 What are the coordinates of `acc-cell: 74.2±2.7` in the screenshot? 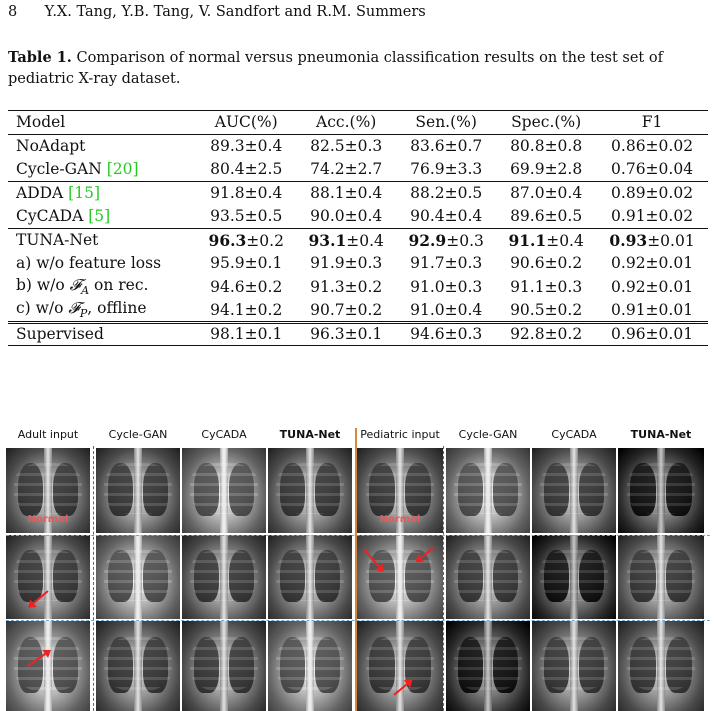 It's located at (346, 169).